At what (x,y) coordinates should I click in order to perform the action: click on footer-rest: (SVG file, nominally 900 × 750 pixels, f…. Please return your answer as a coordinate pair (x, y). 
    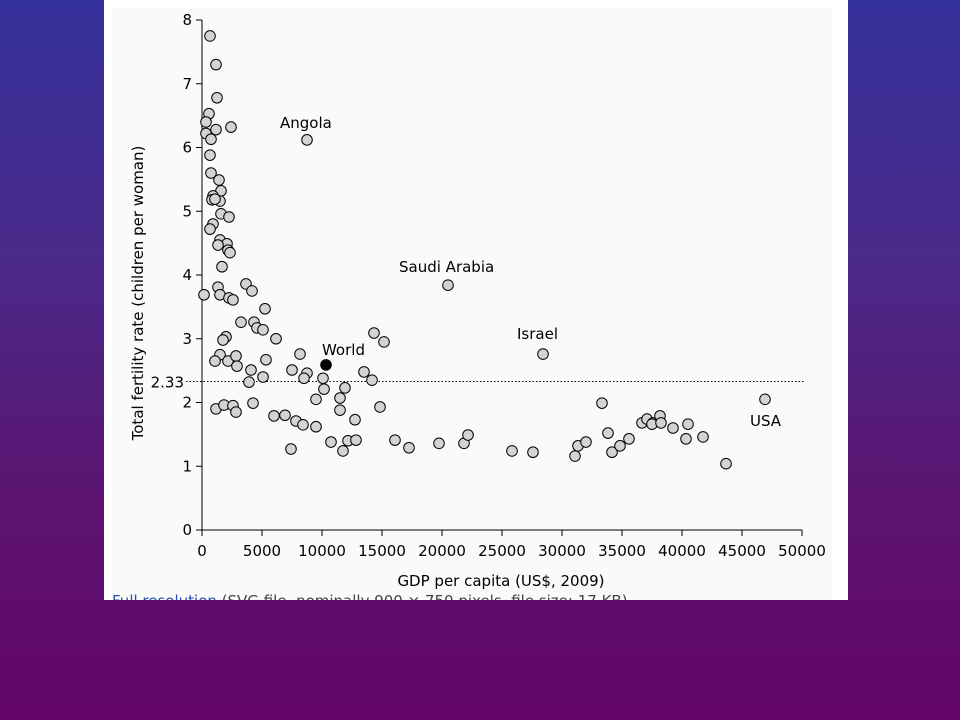
    Looking at the image, I should click on (425, 596).